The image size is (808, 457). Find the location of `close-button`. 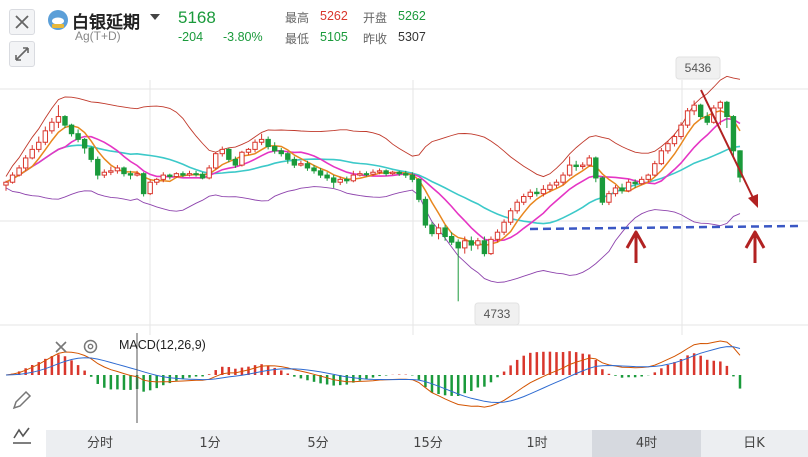

close-button is located at coordinates (22, 22).